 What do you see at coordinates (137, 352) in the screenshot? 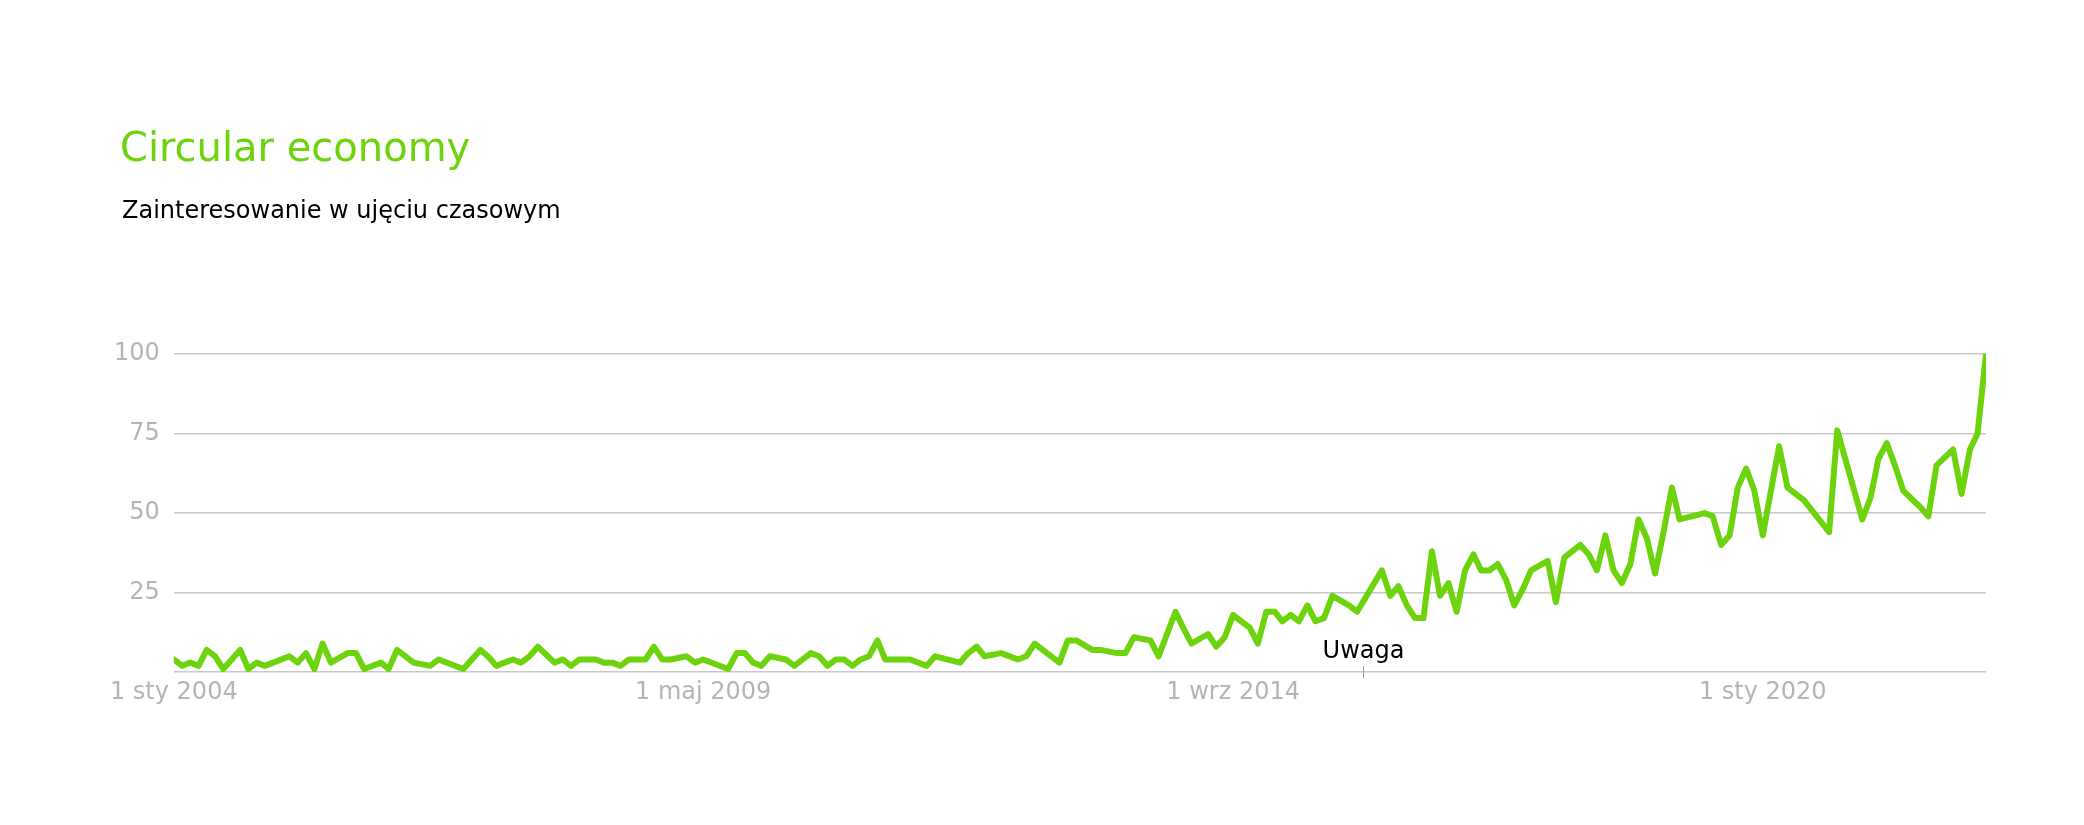
I see `y-tick-label: 100` at bounding box center [137, 352].